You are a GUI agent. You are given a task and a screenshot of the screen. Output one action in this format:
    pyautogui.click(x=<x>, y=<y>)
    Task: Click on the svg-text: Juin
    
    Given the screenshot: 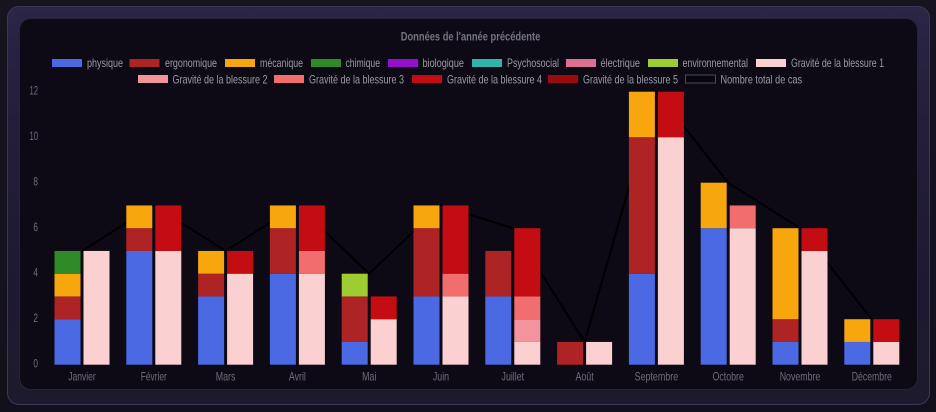 What is the action you would take?
    pyautogui.click(x=441, y=377)
    